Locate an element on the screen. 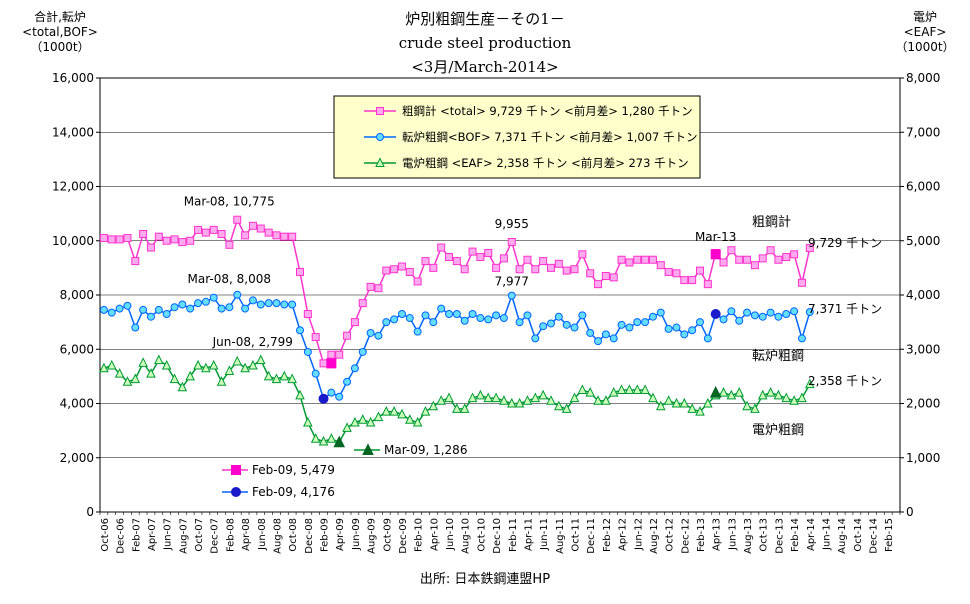  annotation-label: Mar-13 is located at coordinates (715, 237).